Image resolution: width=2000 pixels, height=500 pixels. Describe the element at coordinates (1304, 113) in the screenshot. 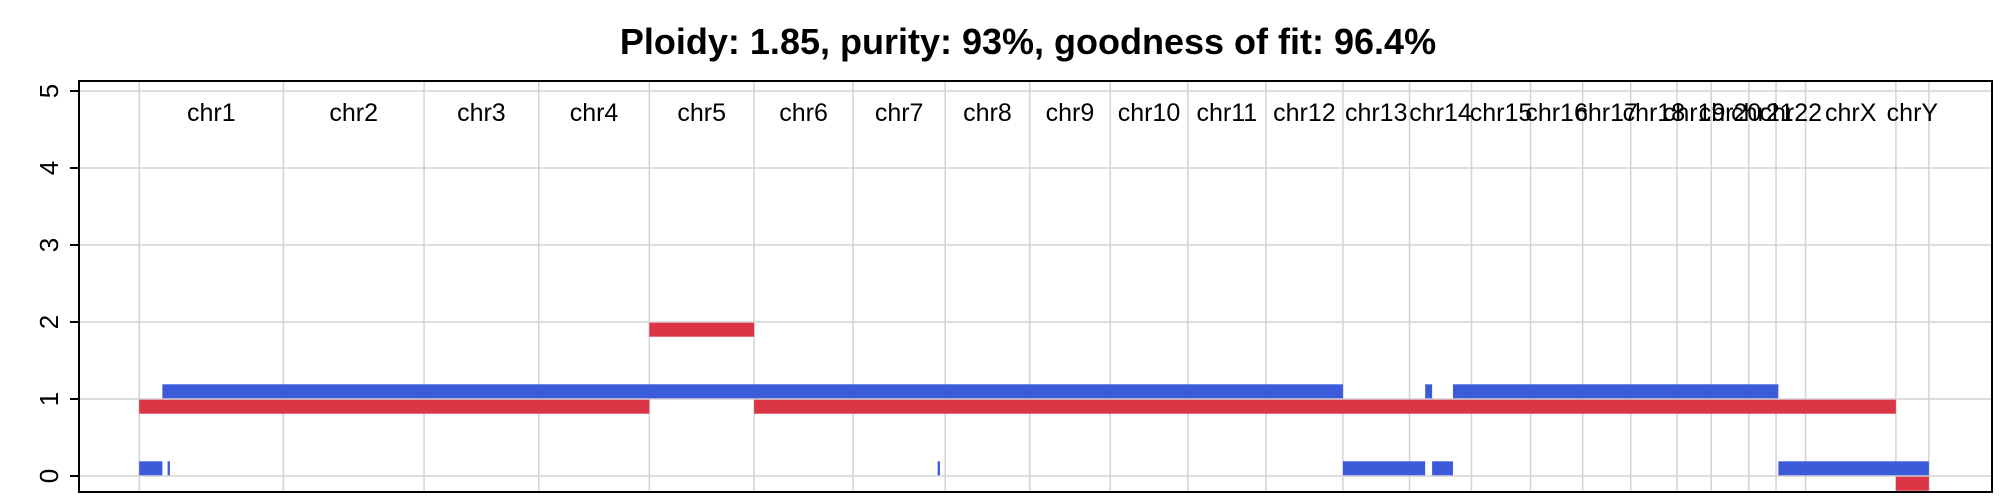

I see `chromosome-label-chr12: chr12` at that location.